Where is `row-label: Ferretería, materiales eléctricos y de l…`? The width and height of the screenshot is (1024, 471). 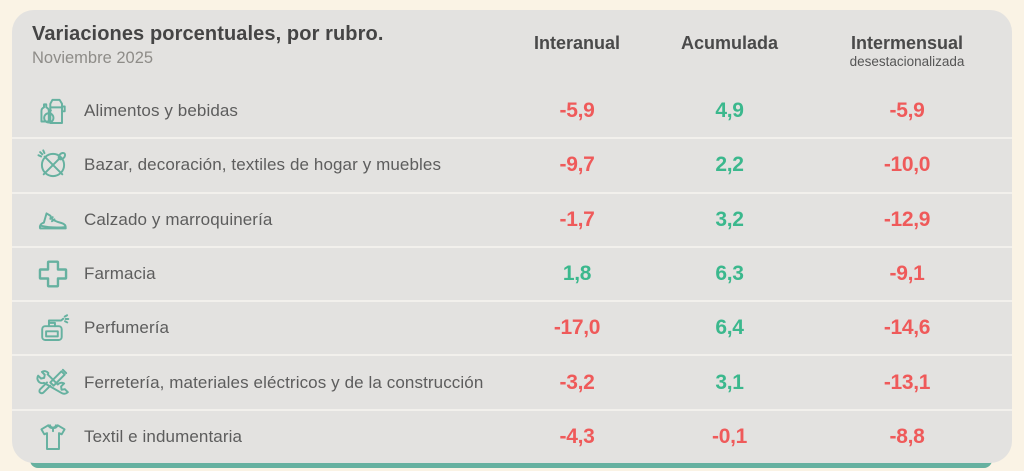 row-label: Ferretería, materiales eléctricos y de l… is located at coordinates (284, 382).